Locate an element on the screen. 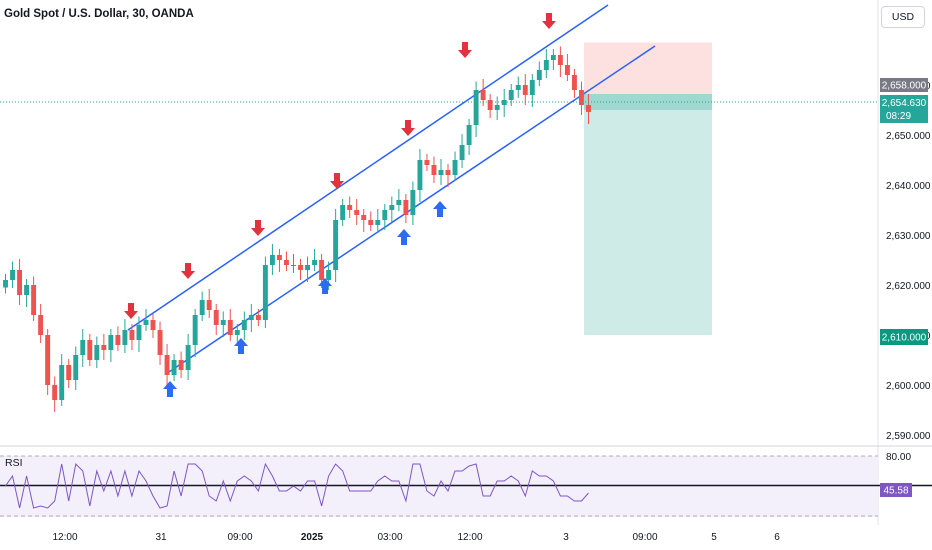  target-price-tag: 2,610.000 is located at coordinates (904, 337).